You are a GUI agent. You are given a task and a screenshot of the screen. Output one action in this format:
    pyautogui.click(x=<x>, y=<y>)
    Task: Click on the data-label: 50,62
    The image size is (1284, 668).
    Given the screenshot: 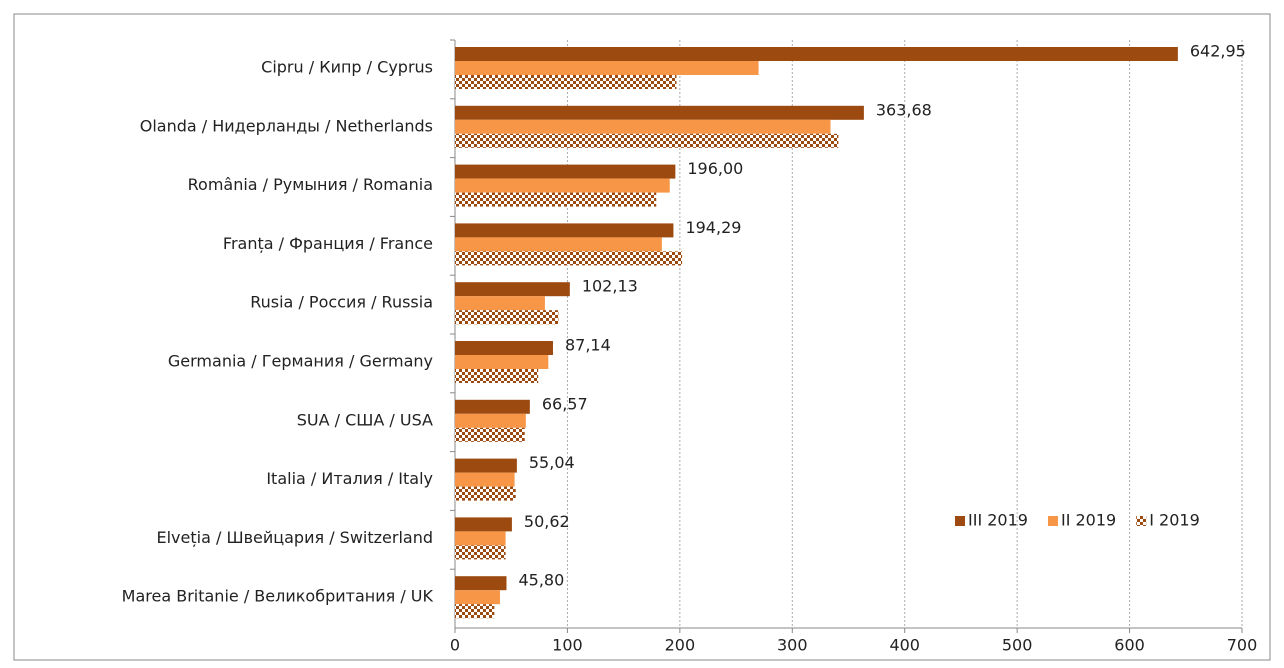 What is the action you would take?
    pyautogui.click(x=547, y=521)
    